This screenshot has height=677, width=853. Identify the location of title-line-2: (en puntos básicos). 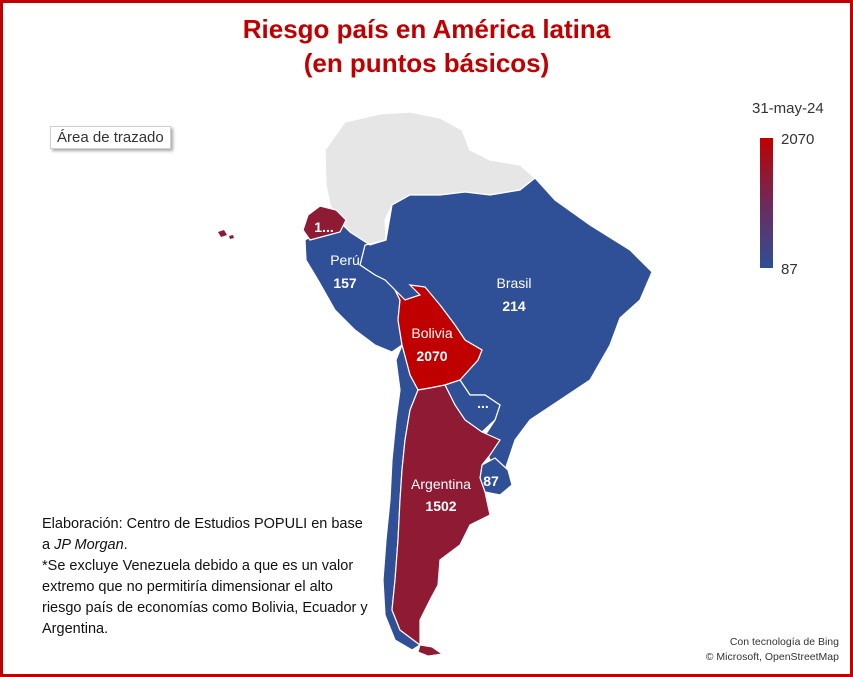
(426, 63).